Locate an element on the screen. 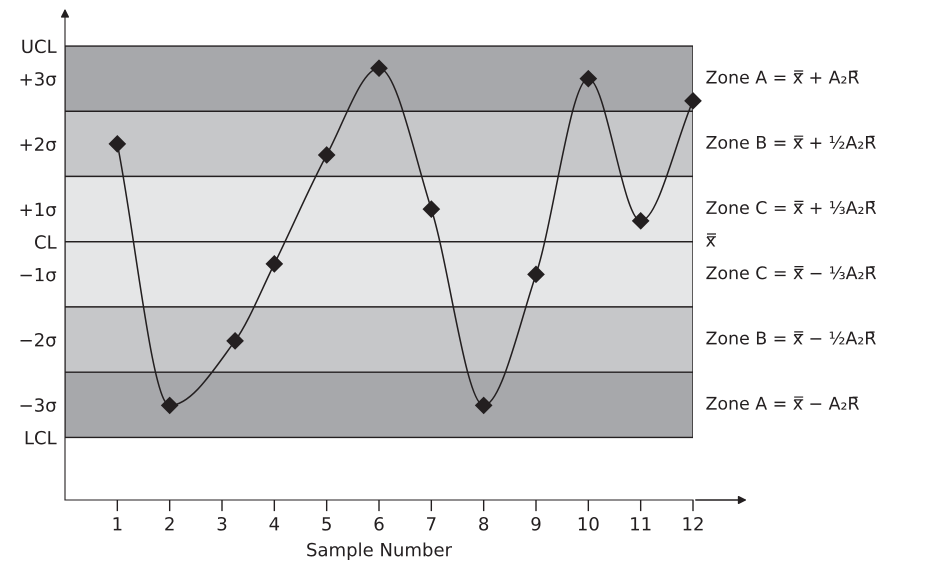 The height and width of the screenshot is (579, 928). band-label: Zone A = x̿ + A₂R̄ is located at coordinates (782, 77).